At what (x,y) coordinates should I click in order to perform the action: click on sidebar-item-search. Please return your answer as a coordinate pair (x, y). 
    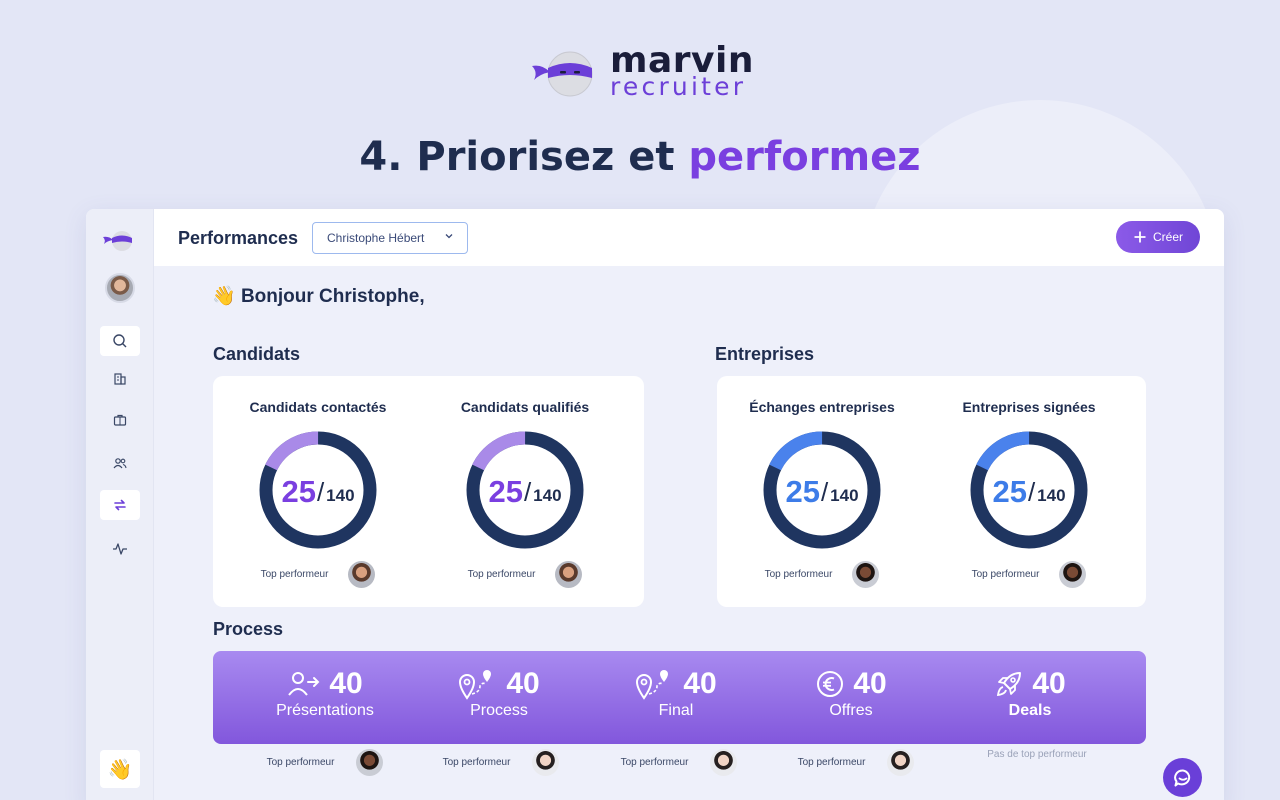
    Looking at the image, I should click on (120, 341).